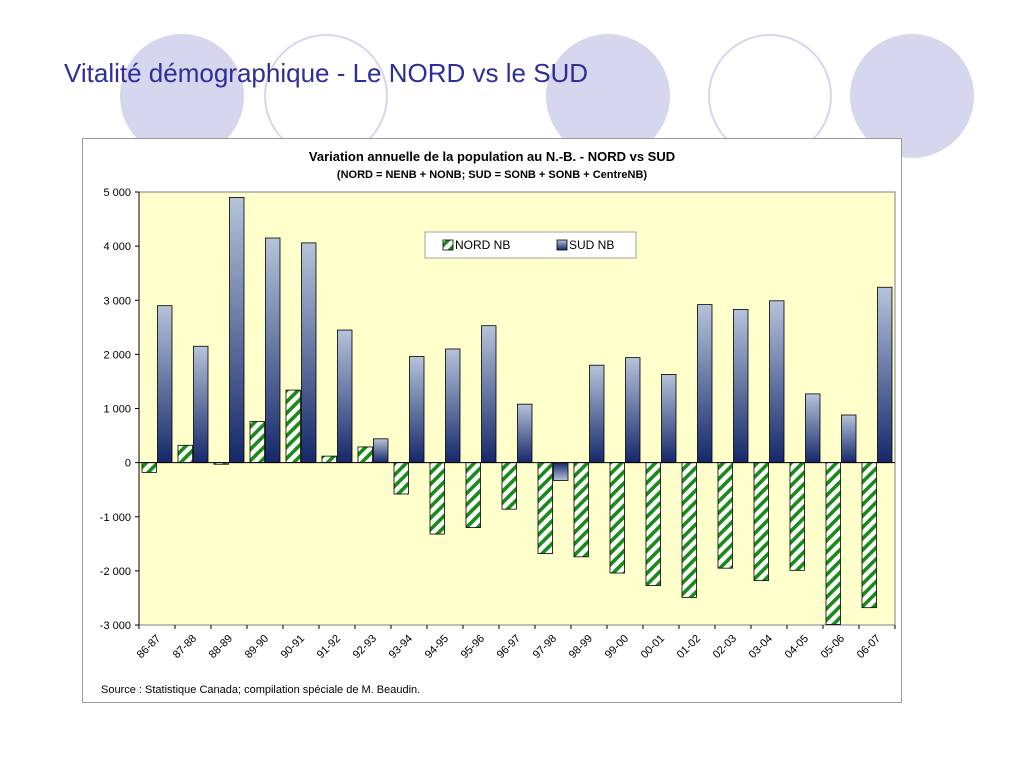 This screenshot has width=1024, height=768. What do you see at coordinates (509, 647) in the screenshot?
I see `x-tick-label: 96-97` at bounding box center [509, 647].